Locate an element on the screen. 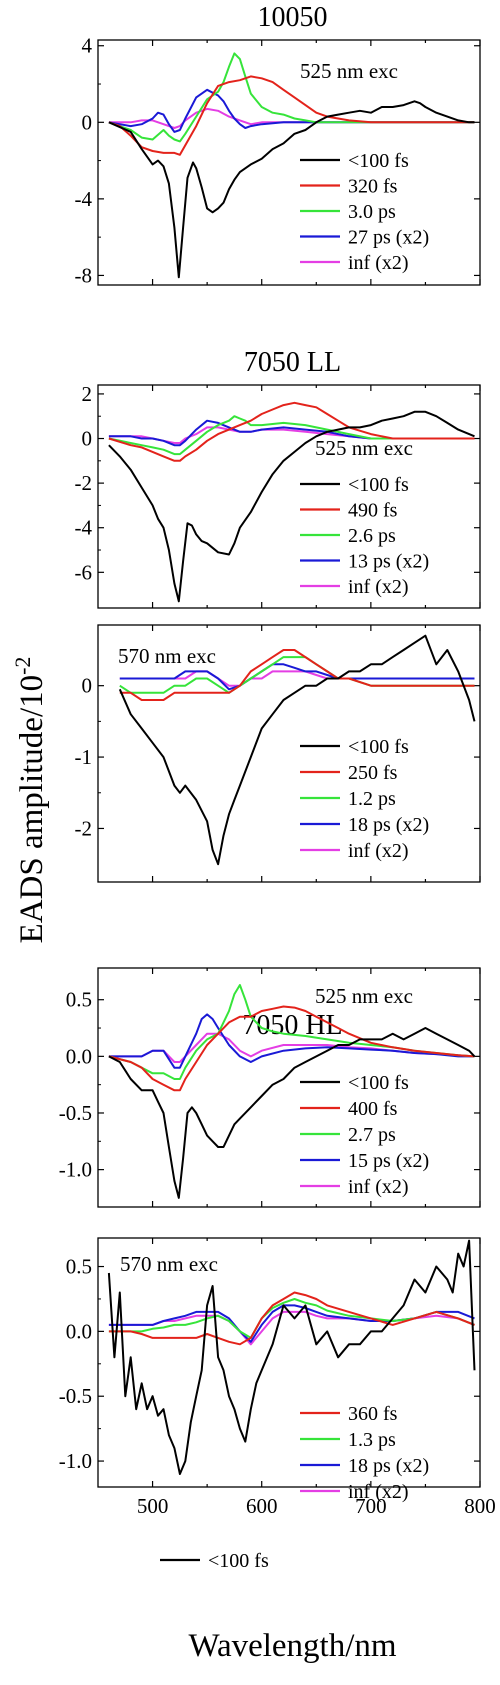  panel-3-legend-label: inf (x2) is located at coordinates (378, 851).